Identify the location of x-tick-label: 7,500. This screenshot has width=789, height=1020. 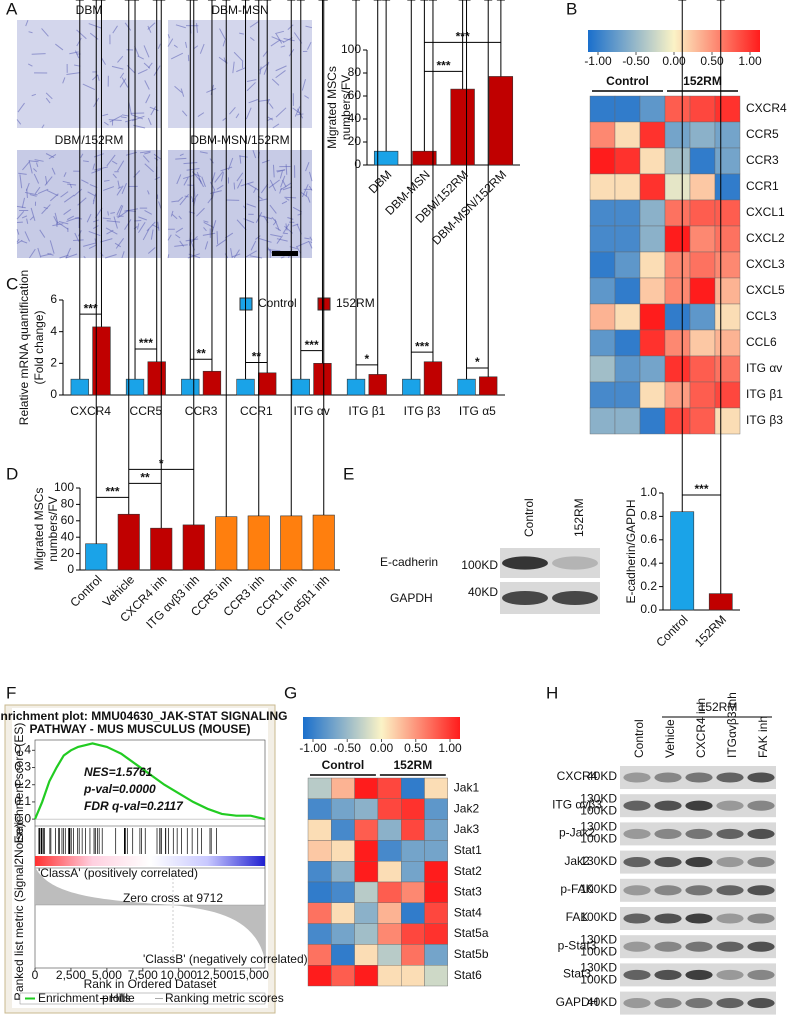
(143, 975).